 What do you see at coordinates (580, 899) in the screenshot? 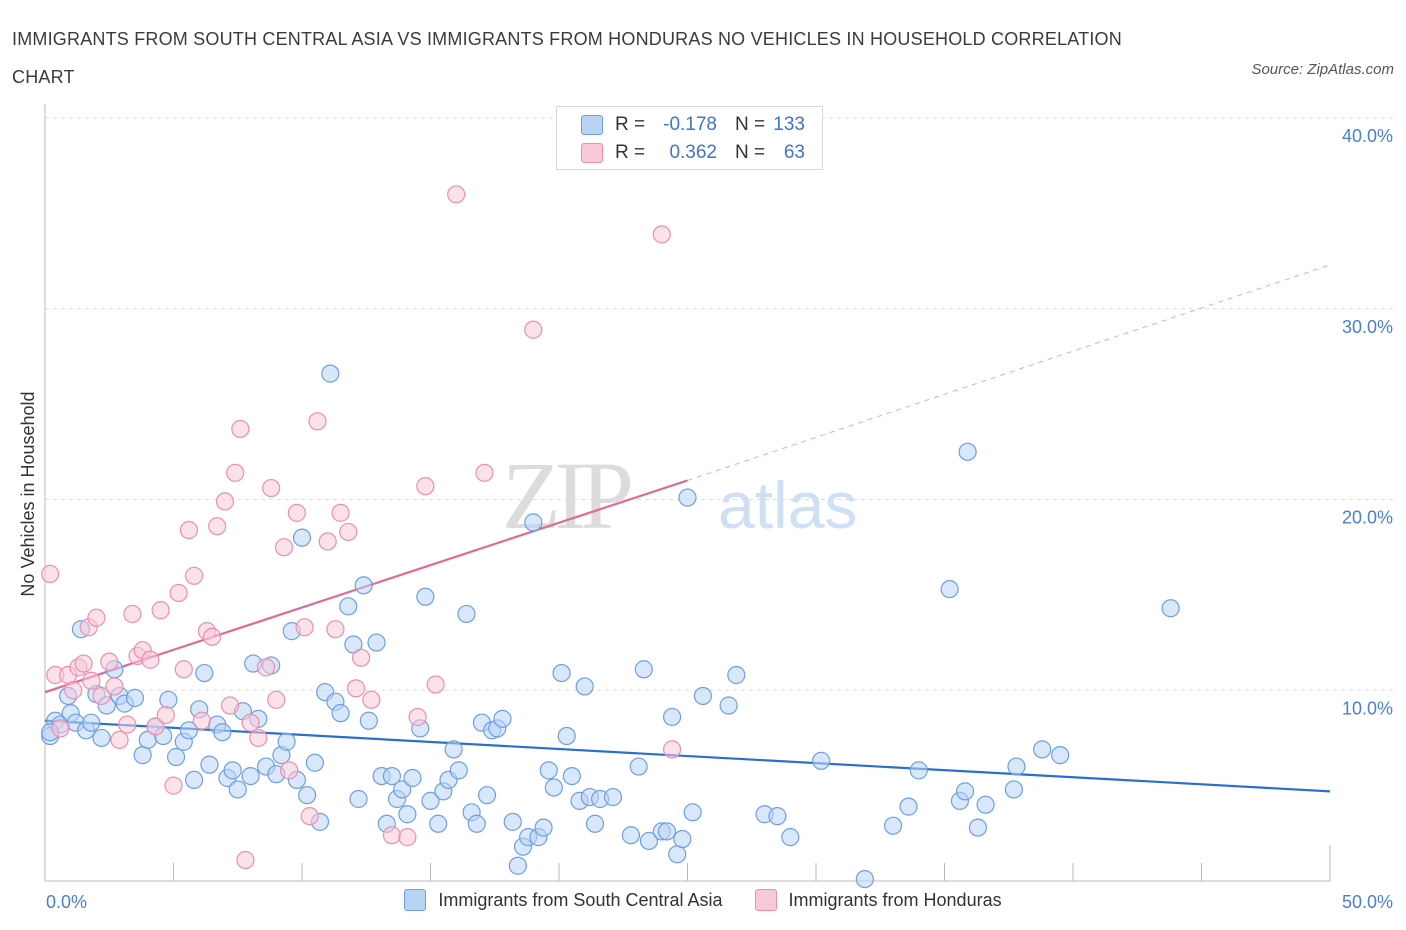
I see `legend-label: Immigrants from South Central Asia` at bounding box center [580, 899].